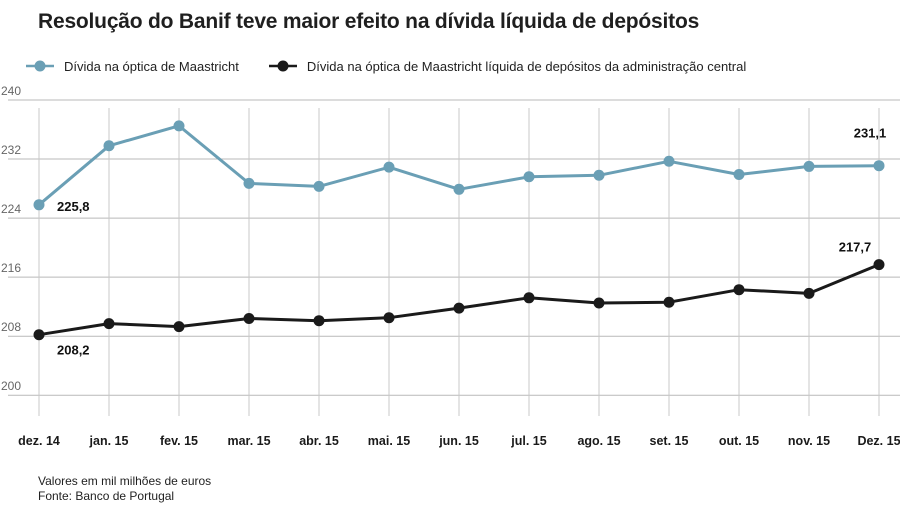  I want to click on data-label: 208,2, so click(73, 350).